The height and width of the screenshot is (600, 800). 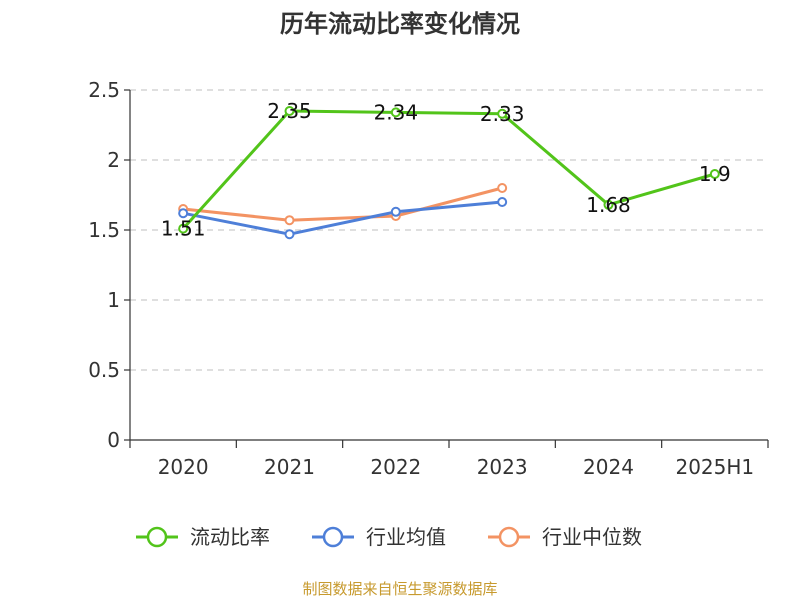 What do you see at coordinates (502, 467) in the screenshot?
I see `x-tick-label: 2023` at bounding box center [502, 467].